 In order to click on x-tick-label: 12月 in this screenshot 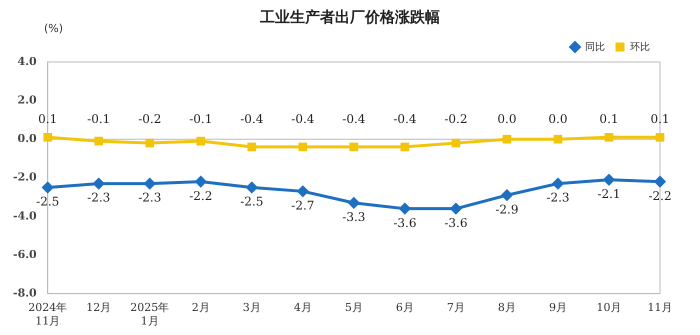, I will do `click(99, 307)`.